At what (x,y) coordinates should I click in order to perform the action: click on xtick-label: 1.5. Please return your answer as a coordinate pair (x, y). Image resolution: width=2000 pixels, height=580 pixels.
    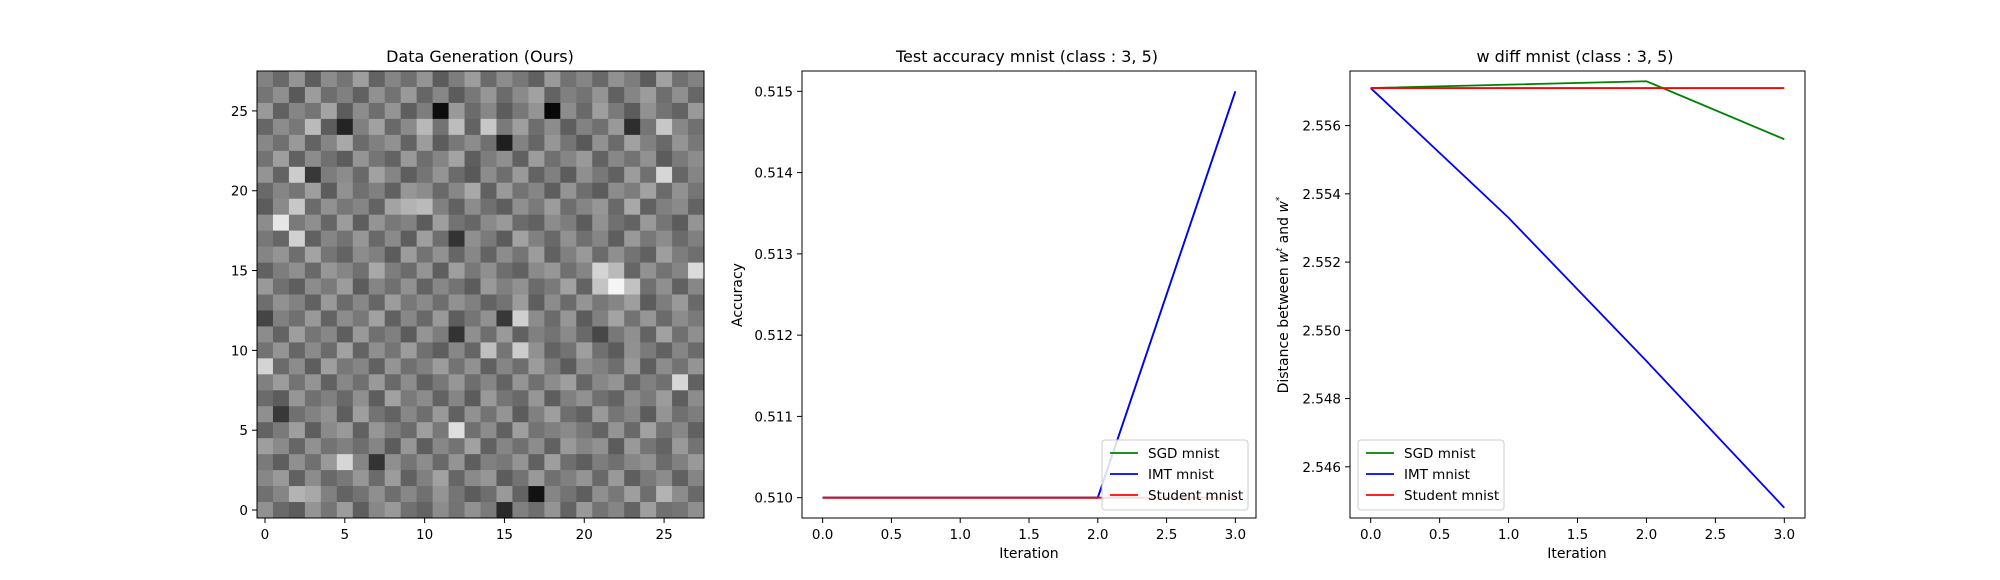
    Looking at the image, I should click on (1028, 535).